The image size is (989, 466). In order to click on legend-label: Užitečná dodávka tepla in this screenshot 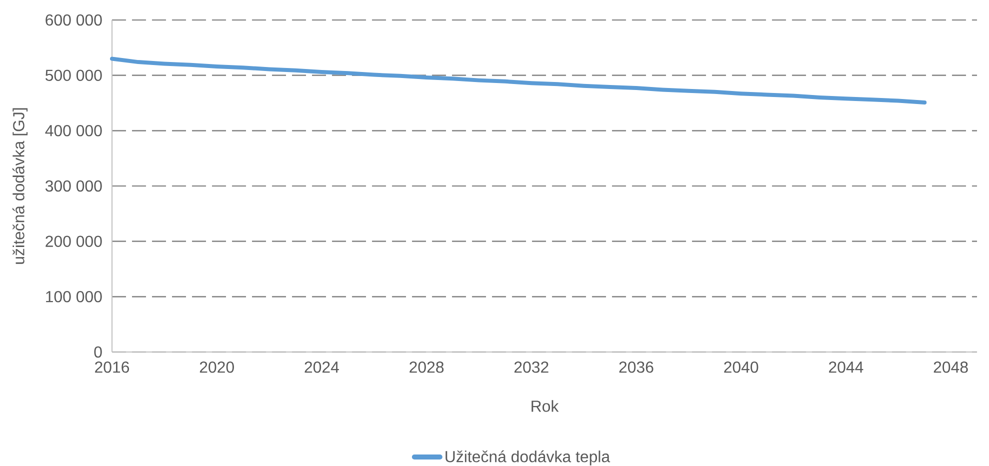, I will do `click(528, 458)`.